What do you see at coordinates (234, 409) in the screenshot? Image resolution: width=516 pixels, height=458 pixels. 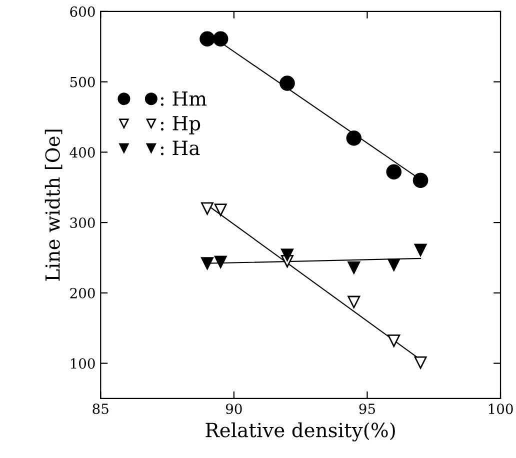 I see `x-tick-label: 90` at bounding box center [234, 409].